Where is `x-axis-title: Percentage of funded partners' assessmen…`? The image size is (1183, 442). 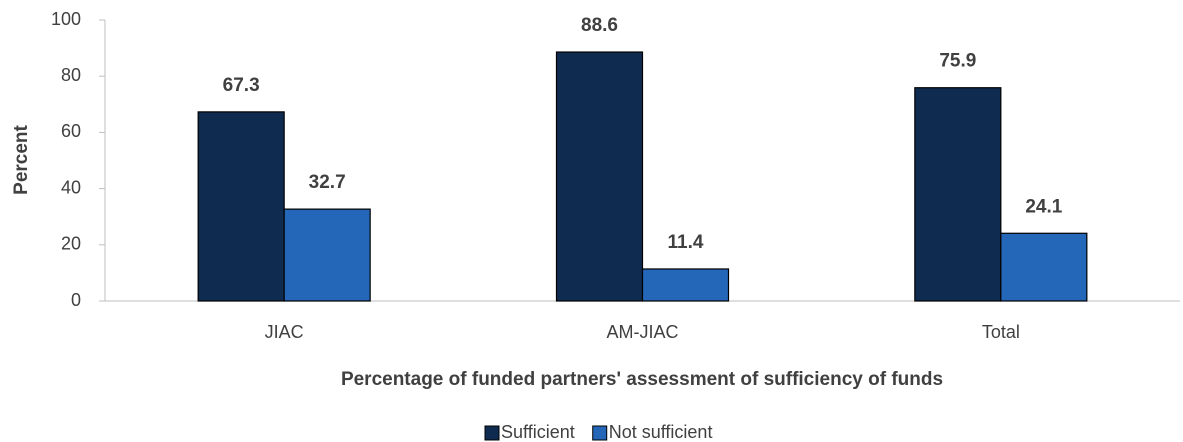
x-axis-title: Percentage of funded partners' assessmen… is located at coordinates (642, 379).